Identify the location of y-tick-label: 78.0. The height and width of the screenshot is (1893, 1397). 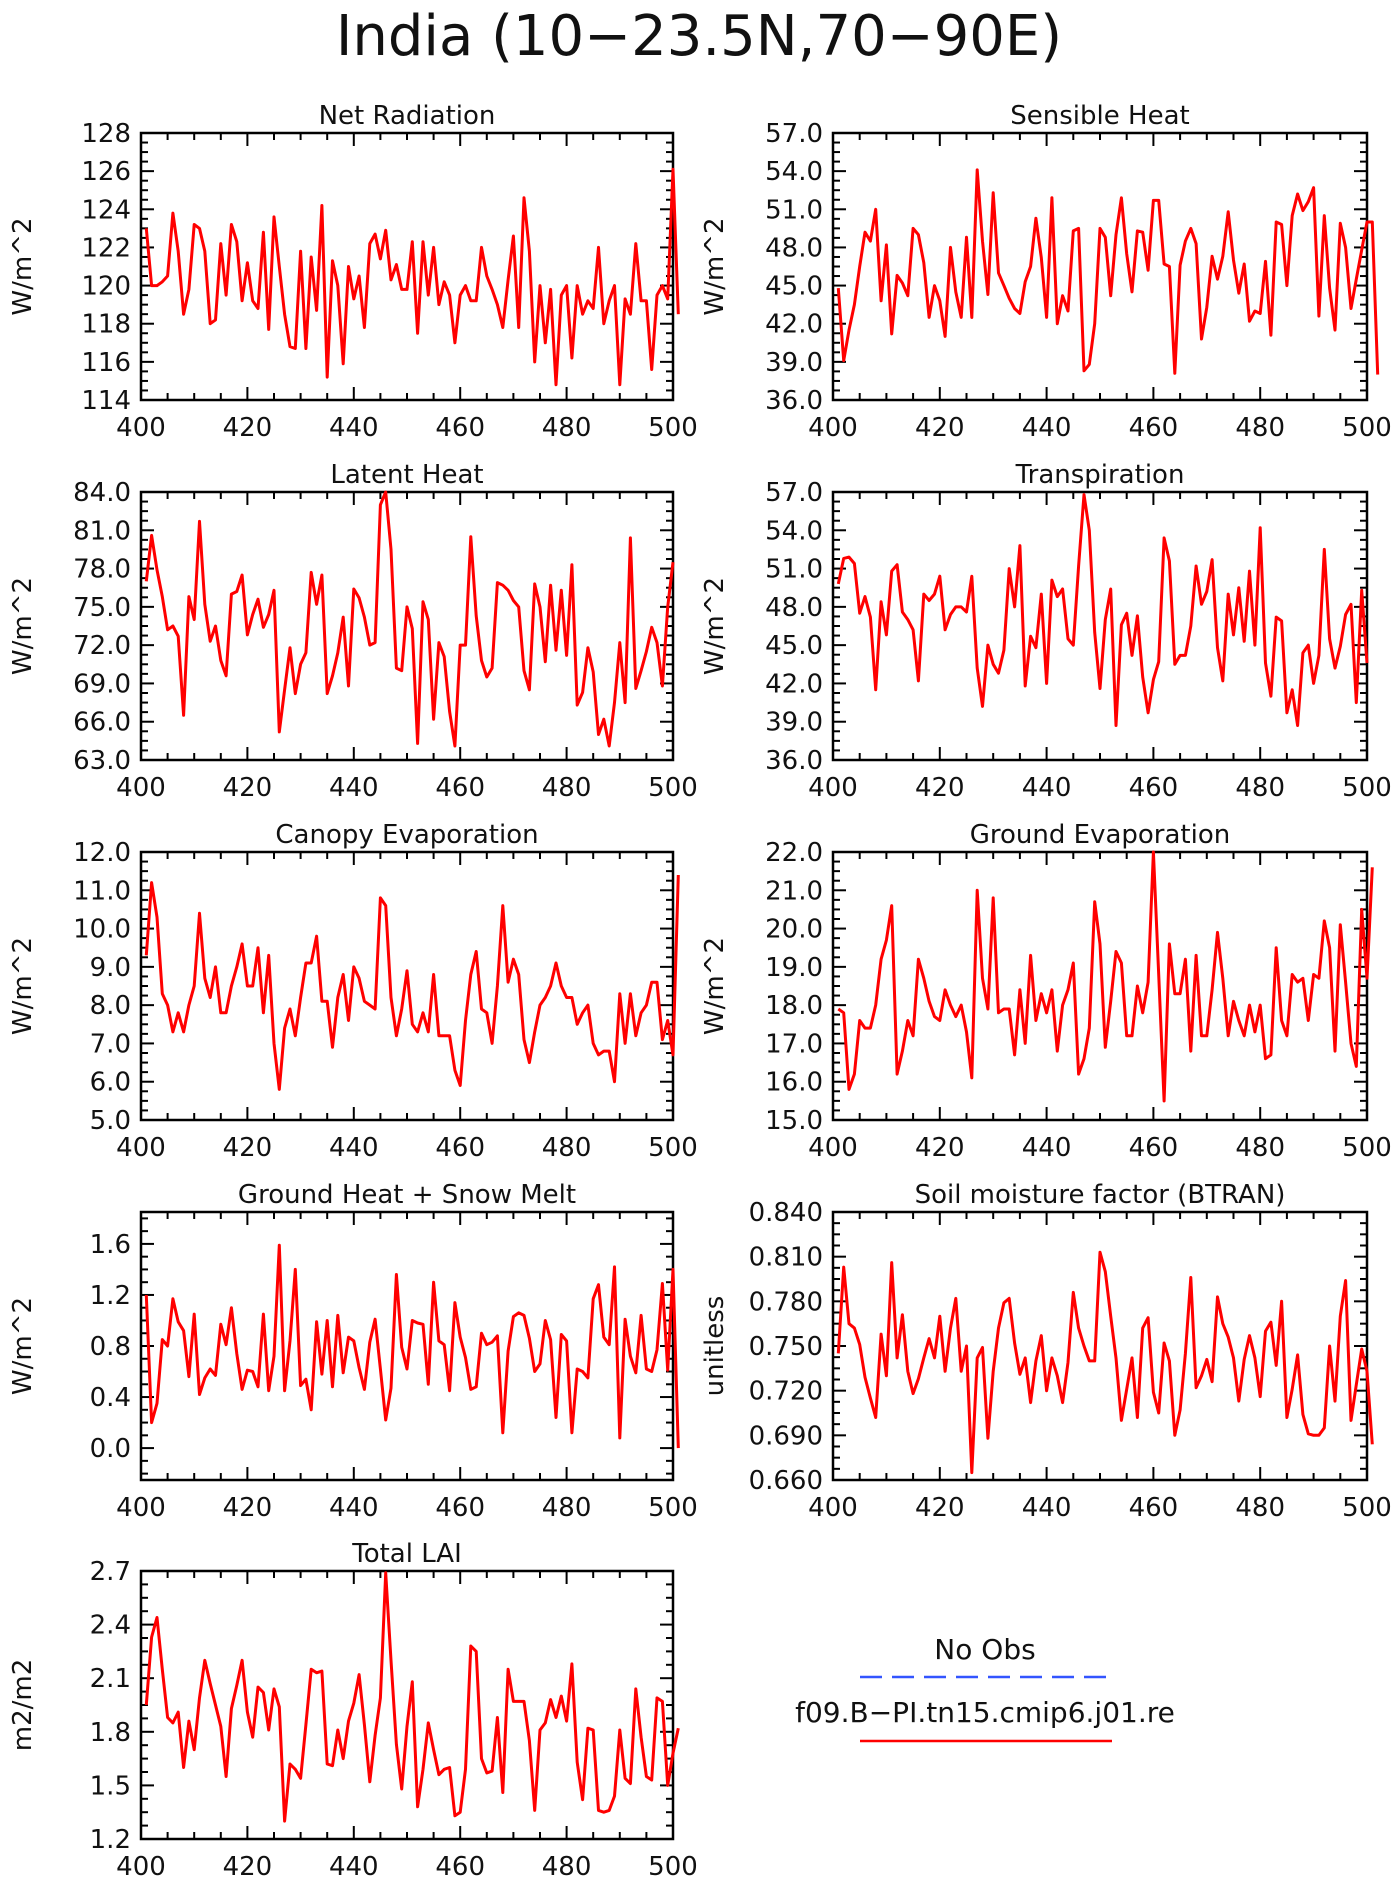
(102, 570).